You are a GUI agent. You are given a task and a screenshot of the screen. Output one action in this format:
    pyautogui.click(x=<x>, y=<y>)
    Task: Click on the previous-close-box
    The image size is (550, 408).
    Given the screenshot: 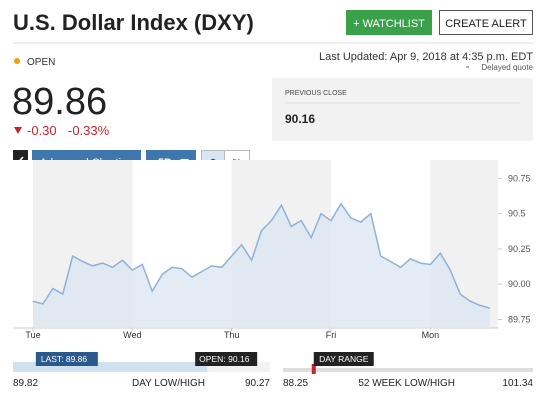 What is the action you would take?
    pyautogui.click(x=402, y=109)
    